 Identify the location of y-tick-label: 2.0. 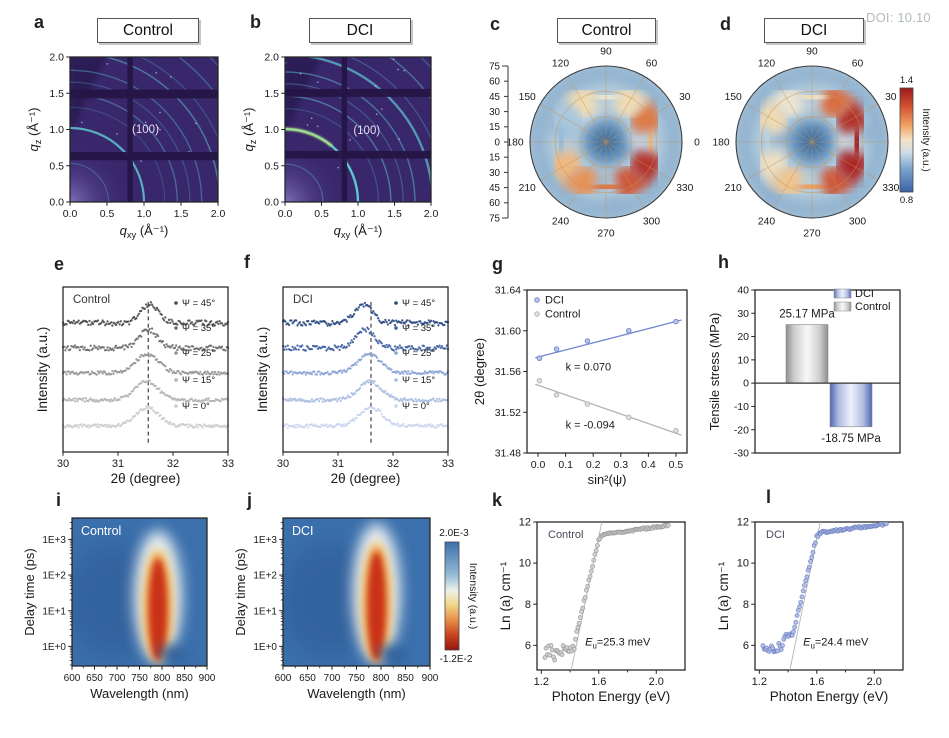
(56, 58).